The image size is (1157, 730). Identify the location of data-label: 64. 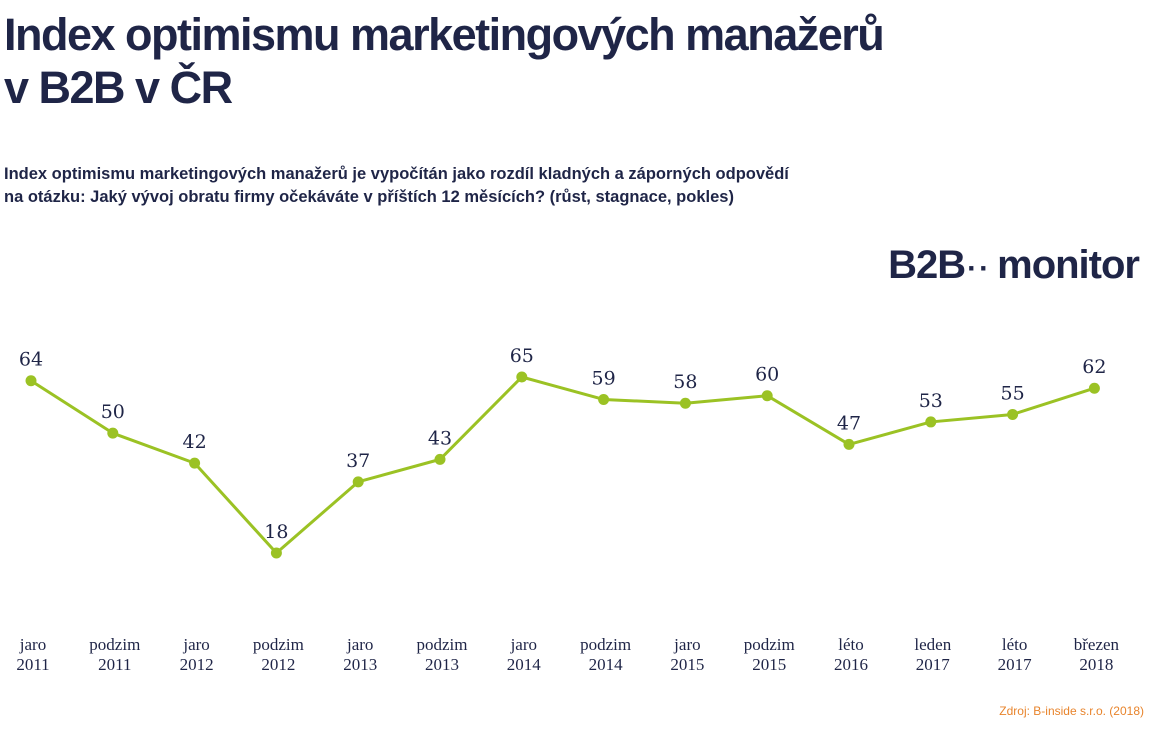
(31, 360).